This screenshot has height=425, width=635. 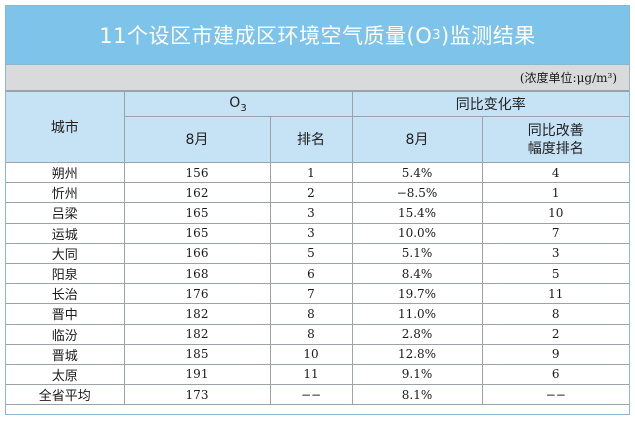 What do you see at coordinates (555, 354) in the screenshot?
I see `cell-improve-rank: 9` at bounding box center [555, 354].